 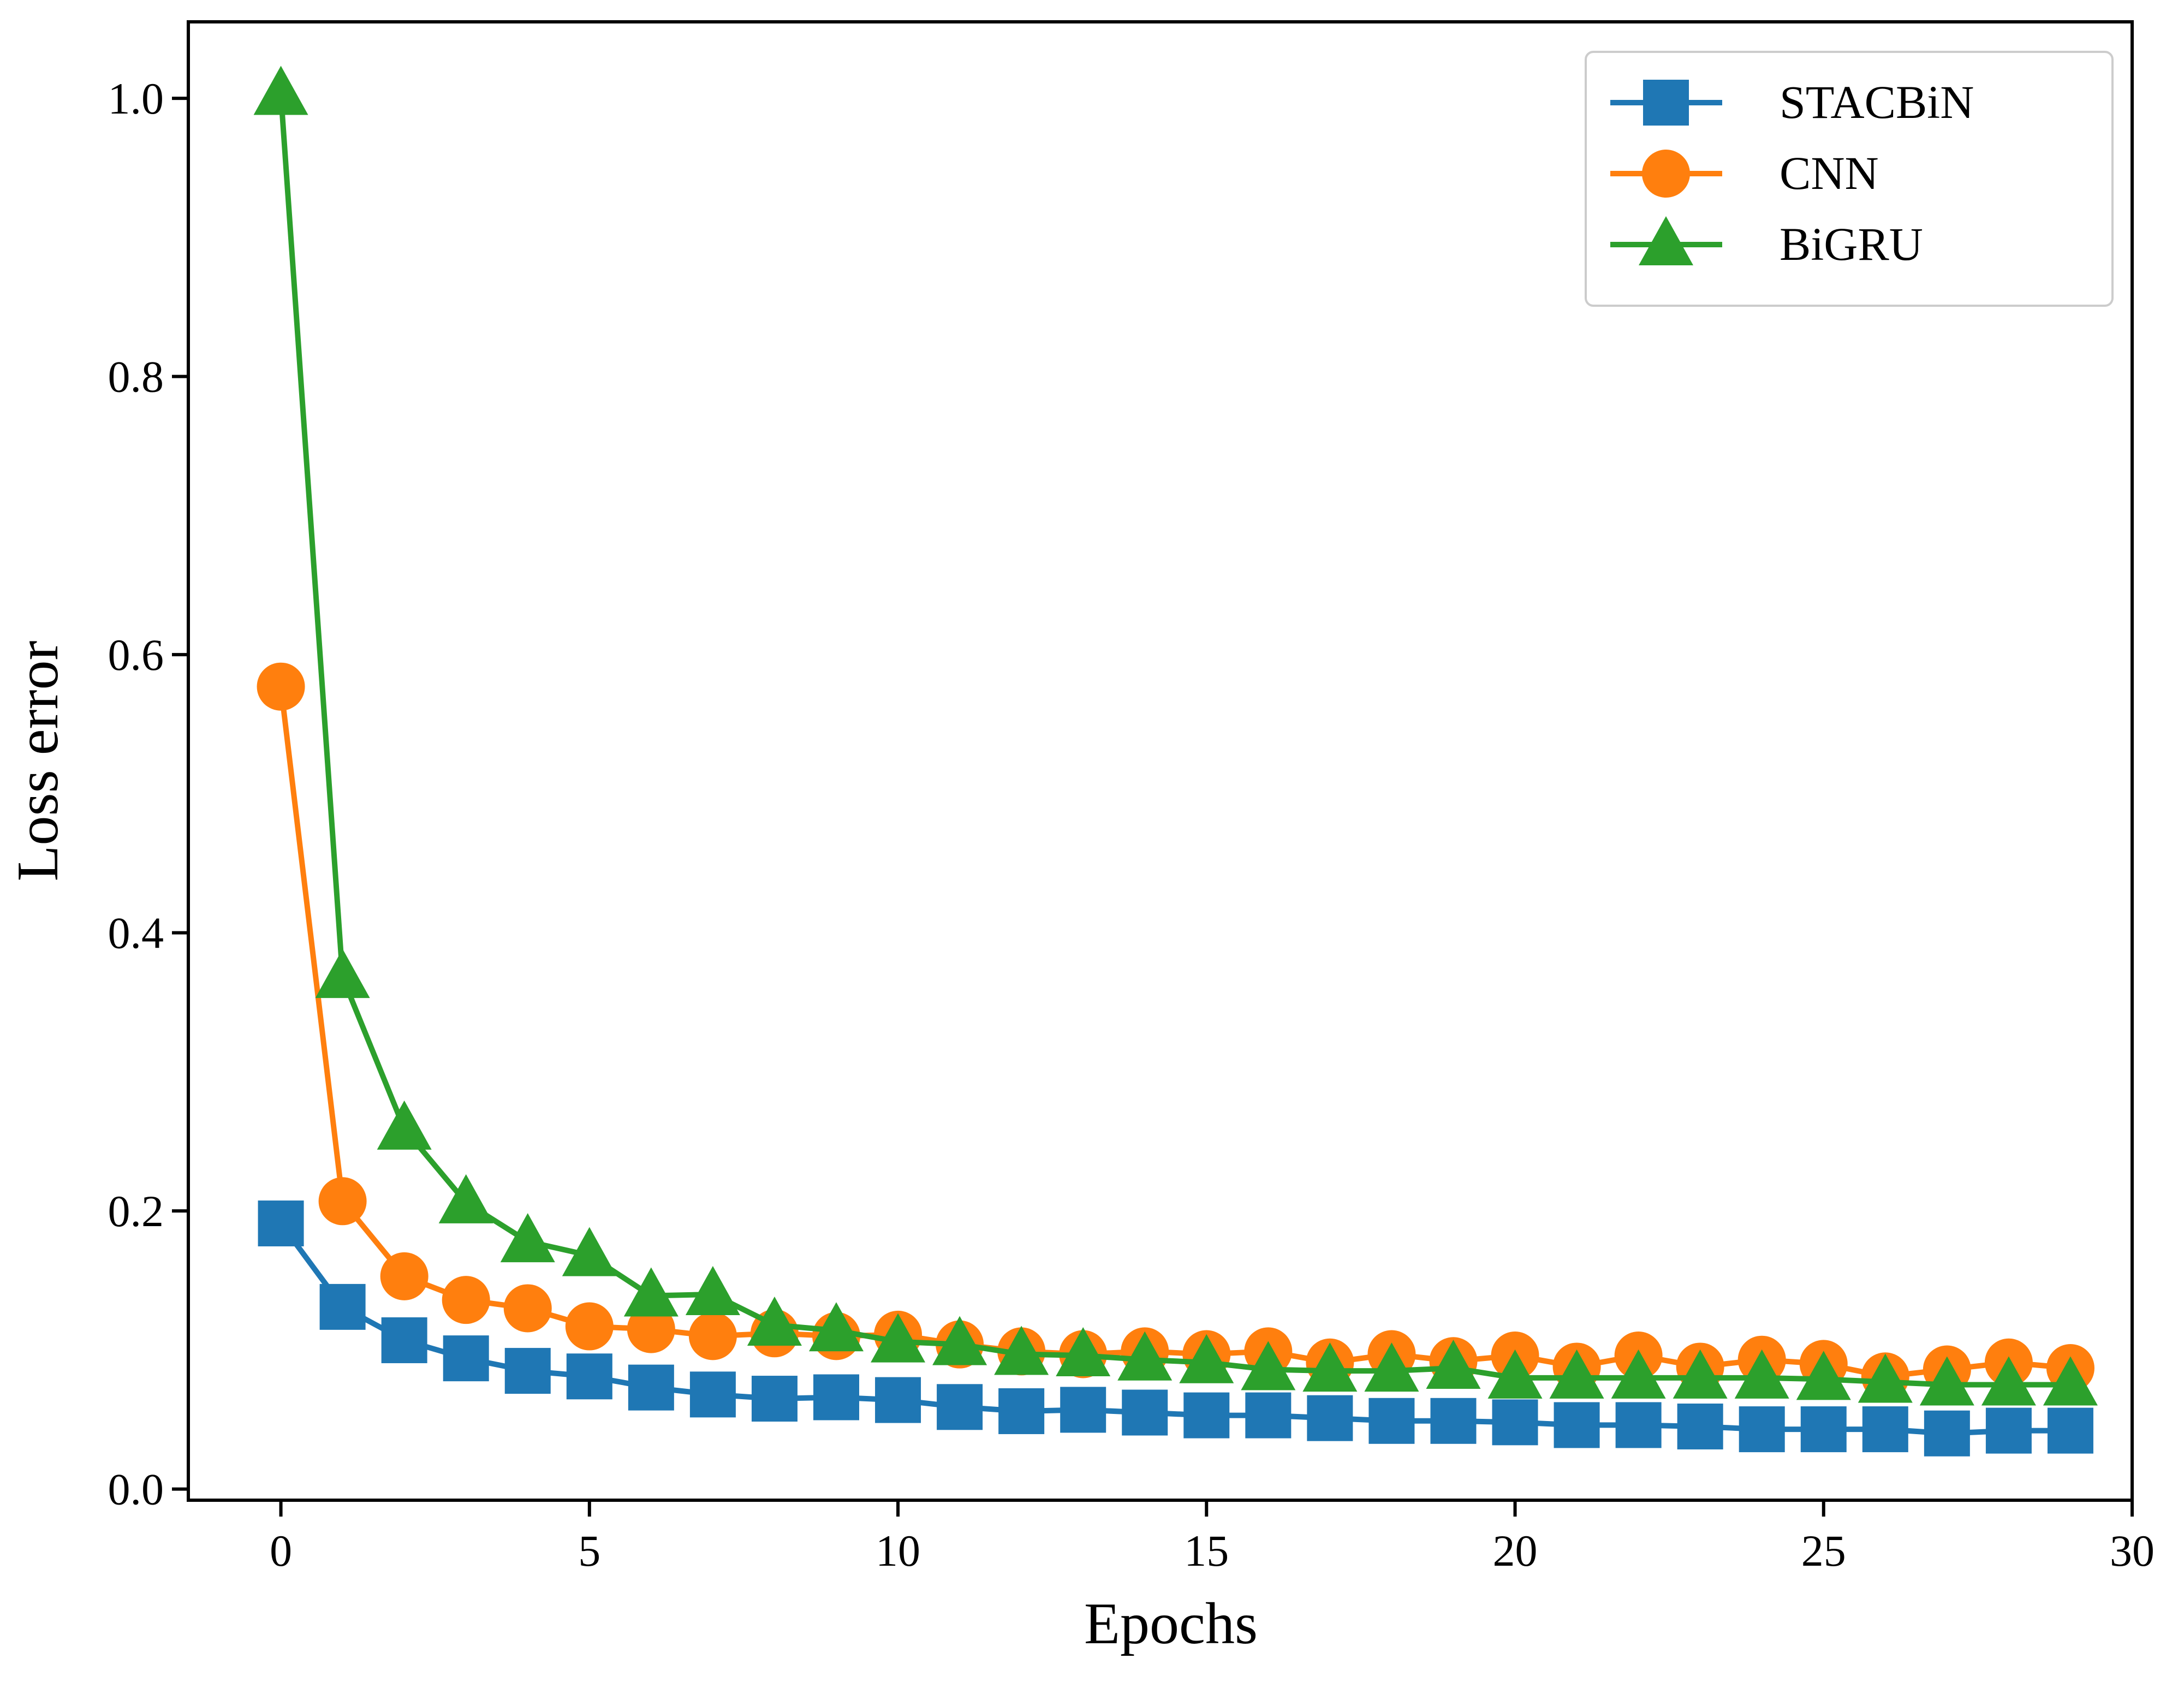 I want to click on legend-label-cnn: CNN, so click(x=1829, y=173).